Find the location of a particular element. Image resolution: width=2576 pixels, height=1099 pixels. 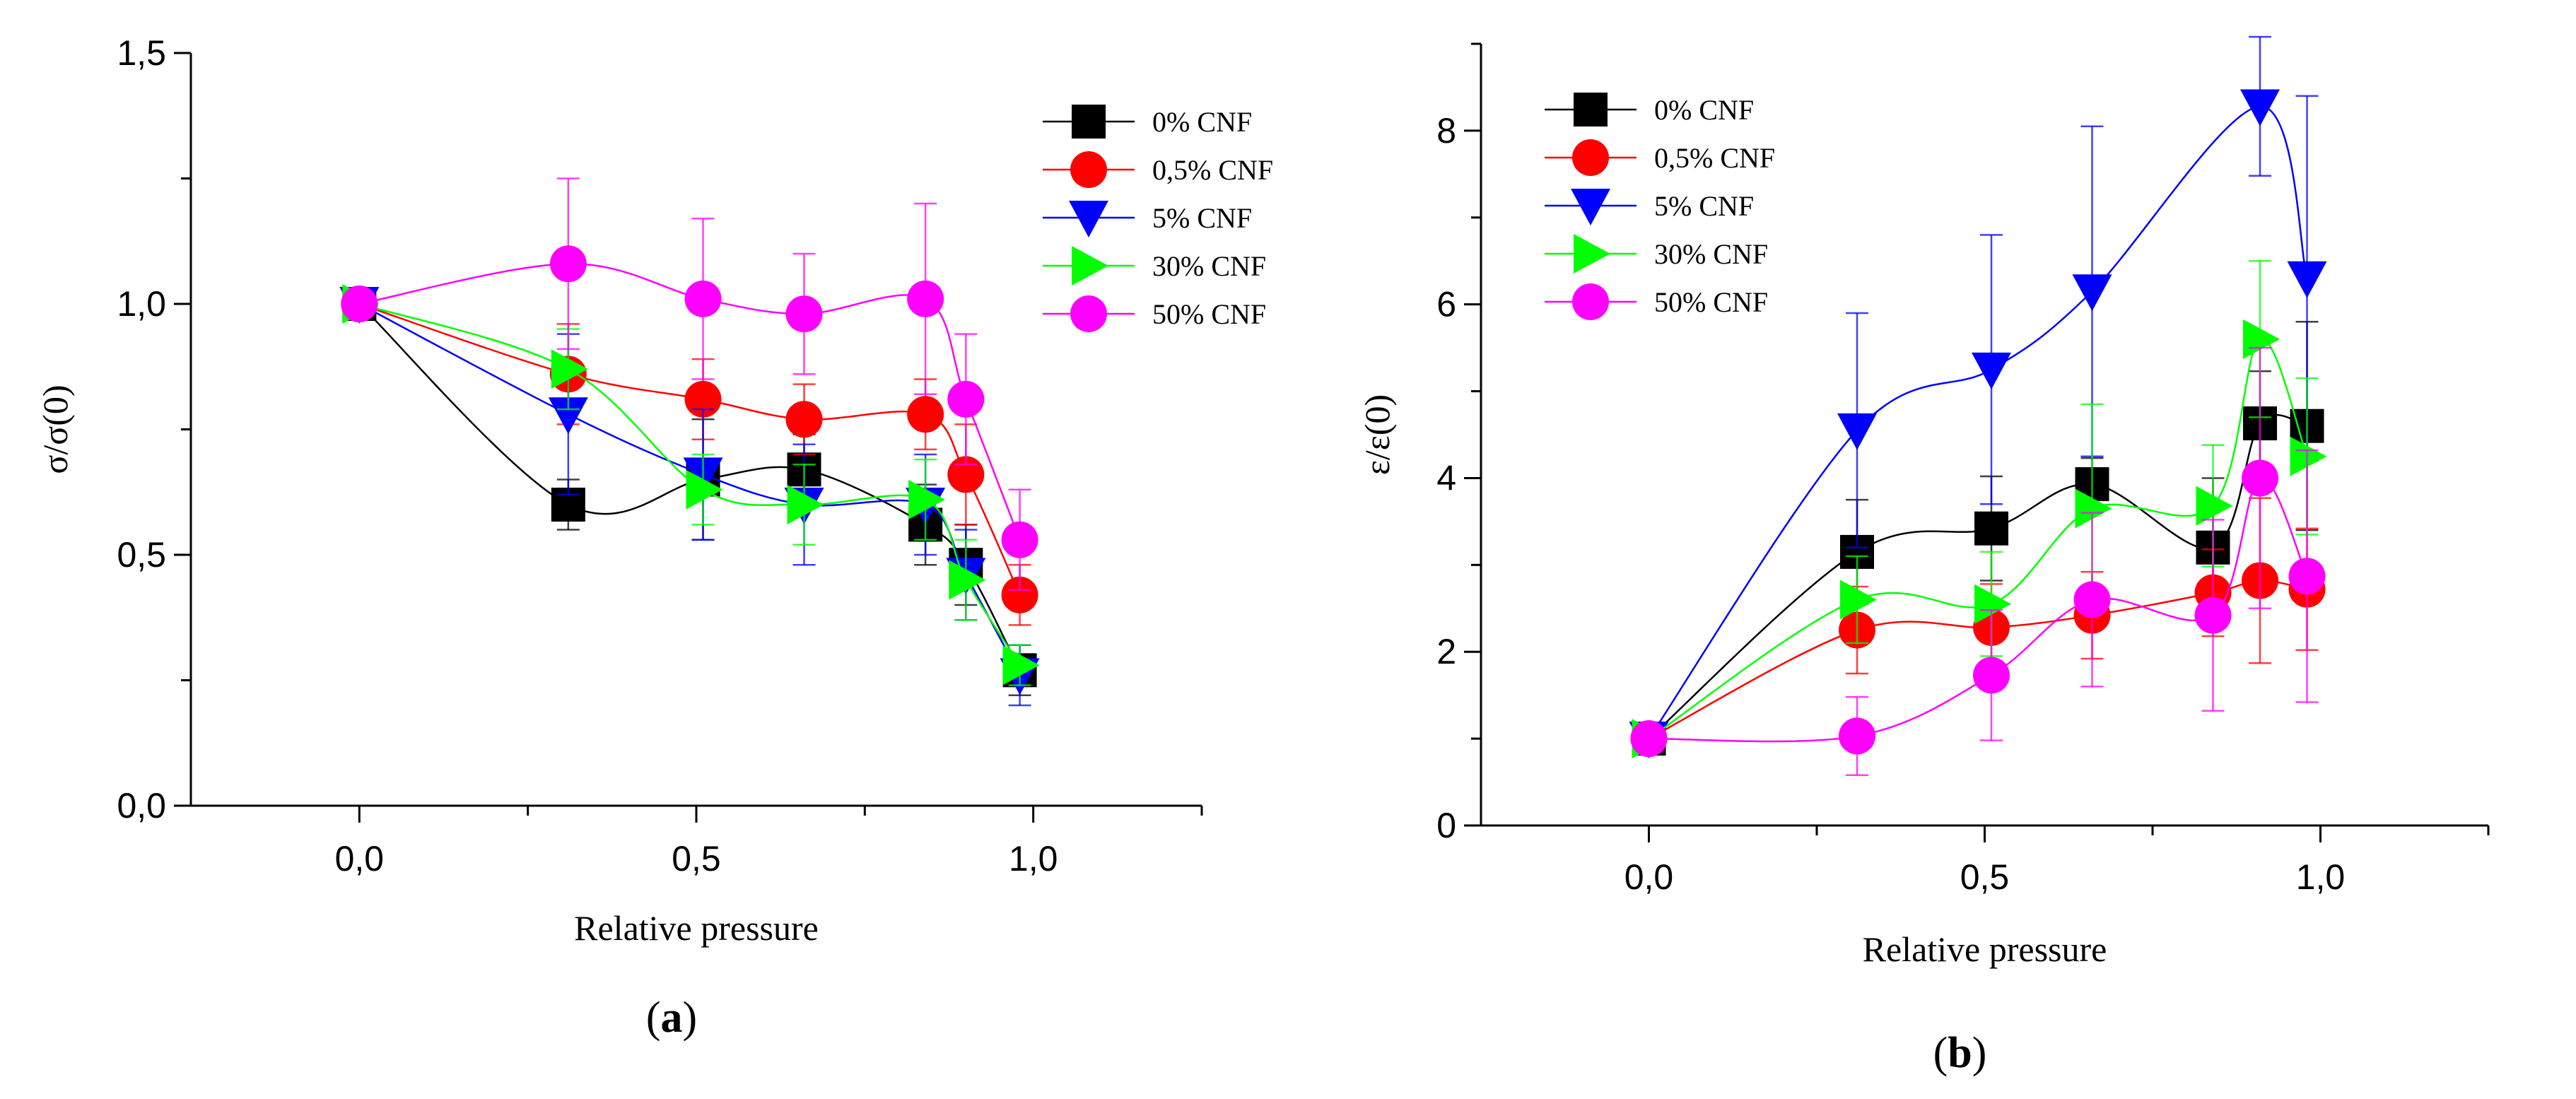

y-tick-label: 6 is located at coordinates (1446, 304).